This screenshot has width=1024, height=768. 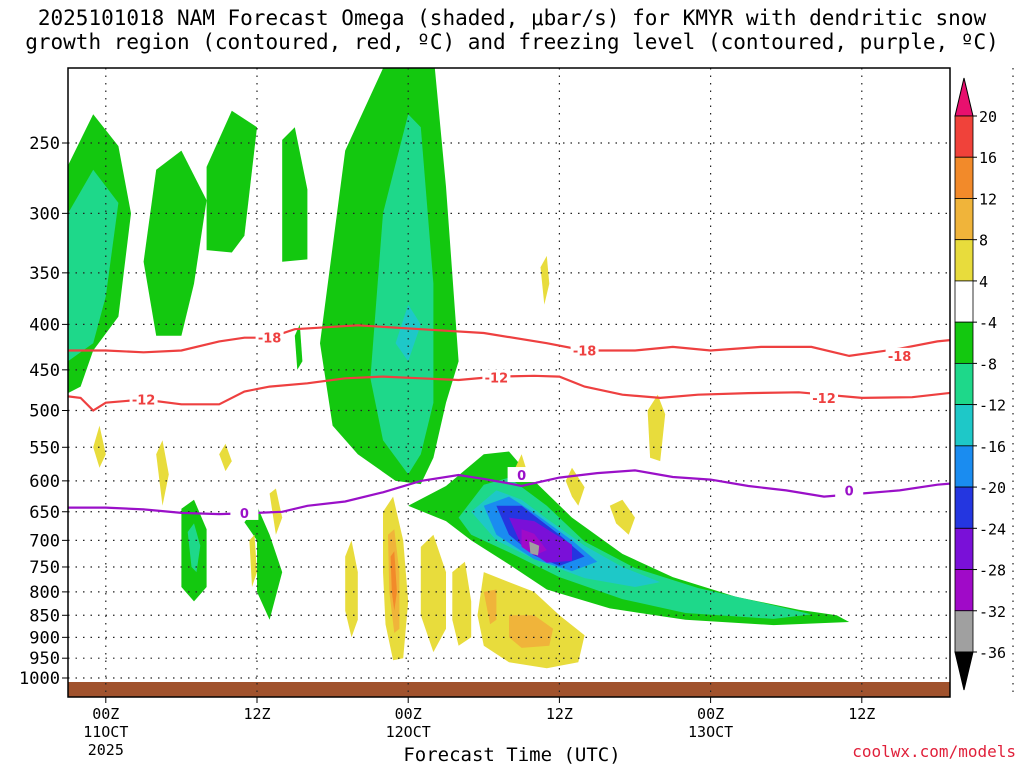 I want to click on colorbar-label-8: -16, so click(x=992, y=447).